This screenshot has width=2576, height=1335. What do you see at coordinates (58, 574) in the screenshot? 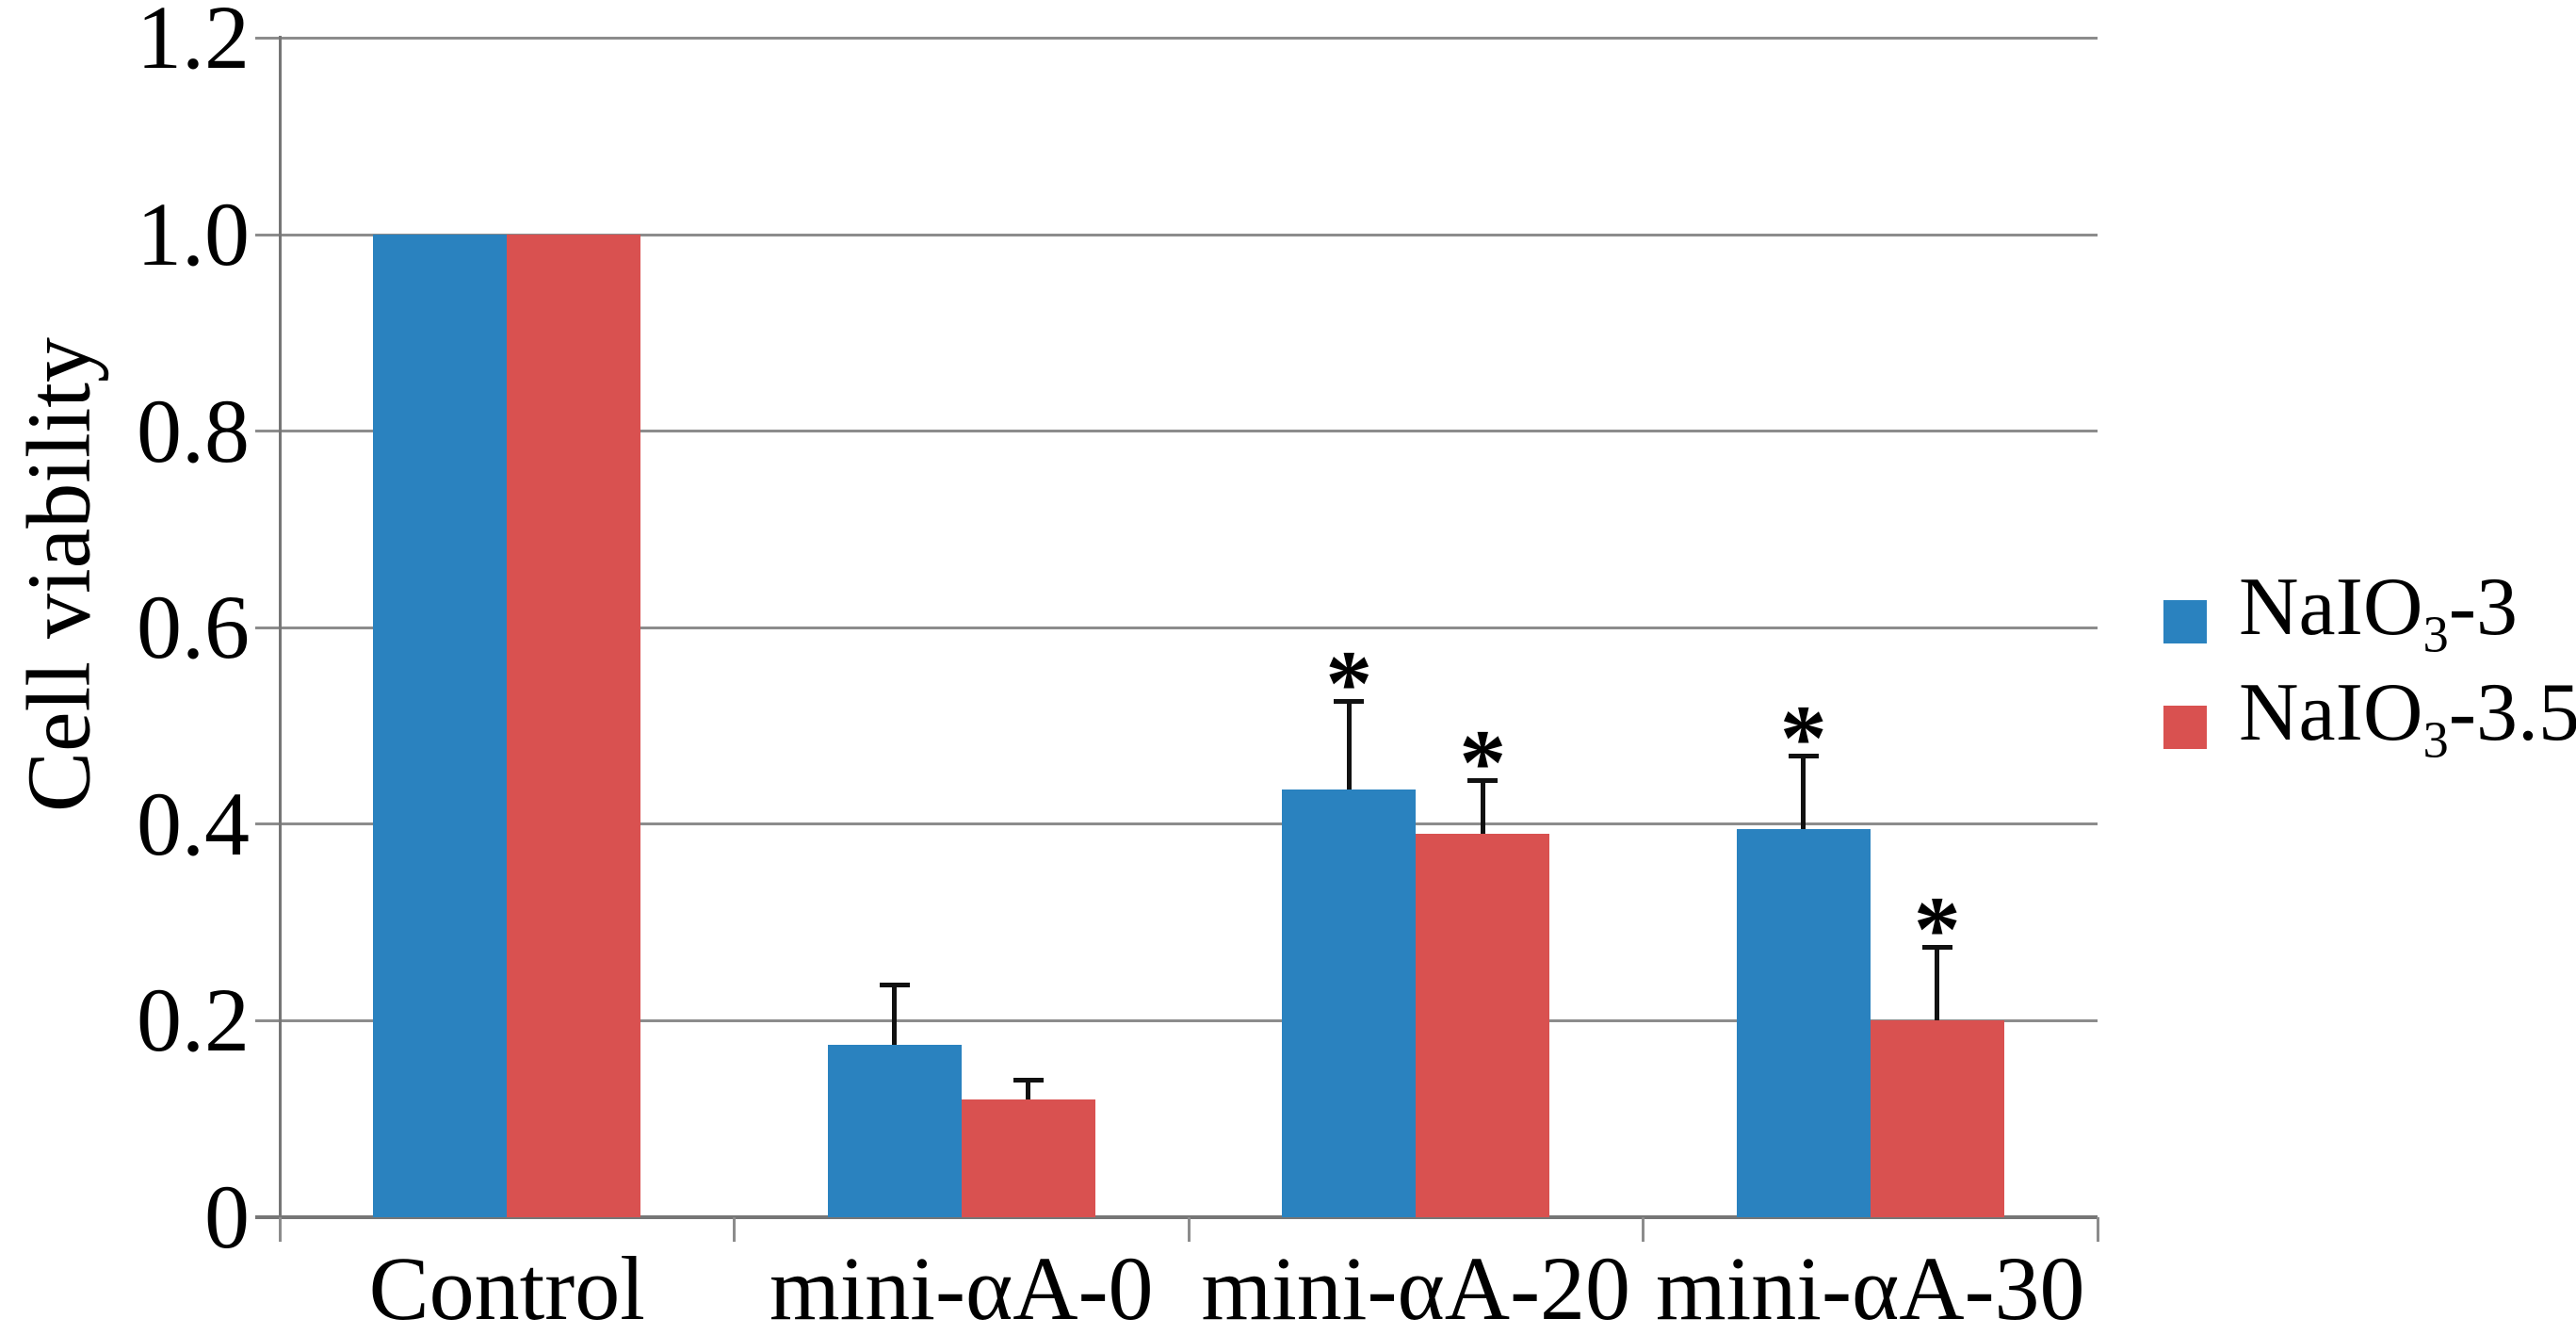
I see `y-axis-title: Cell viability` at bounding box center [58, 574].